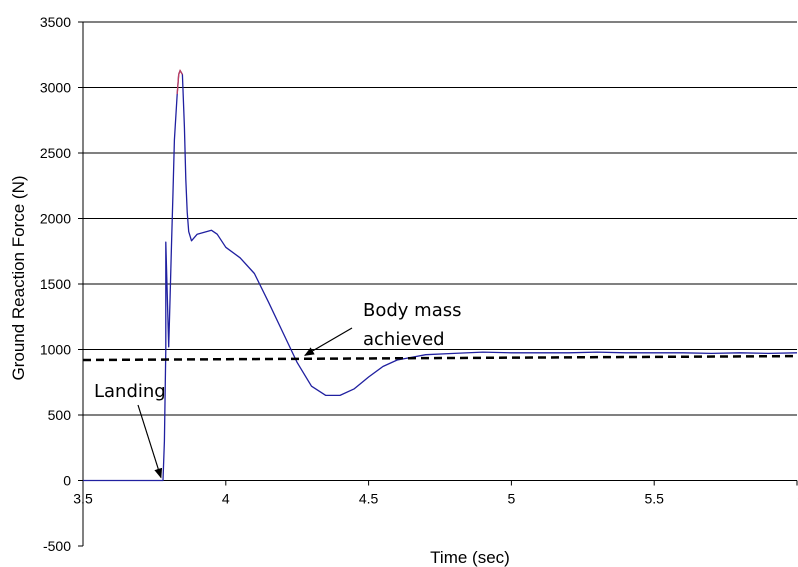  Describe the element at coordinates (440, 358) in the screenshot. I see `body-mass-dashed-line` at that location.